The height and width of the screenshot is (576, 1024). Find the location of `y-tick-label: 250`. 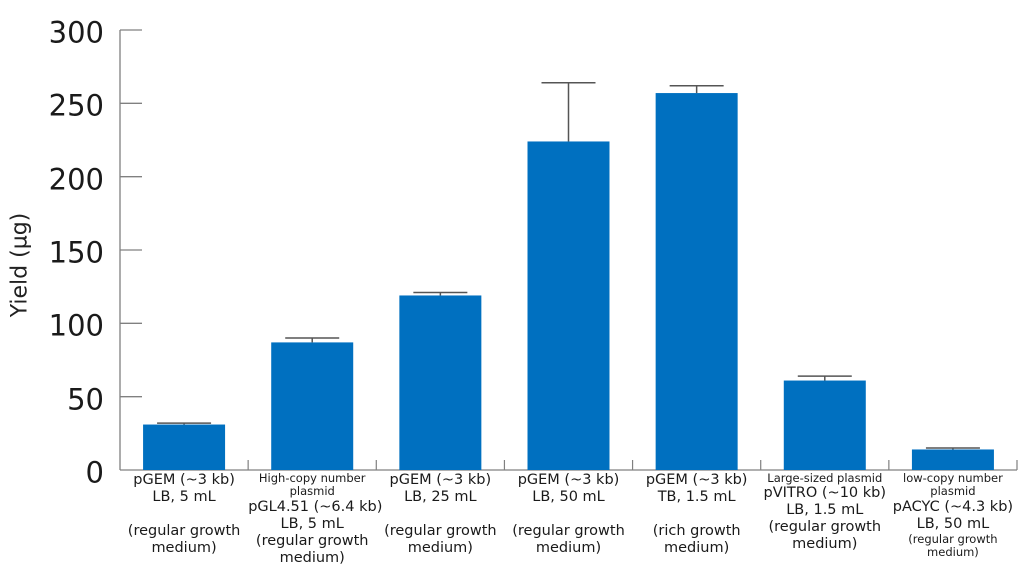

y-tick-label: 250 is located at coordinates (76, 105).